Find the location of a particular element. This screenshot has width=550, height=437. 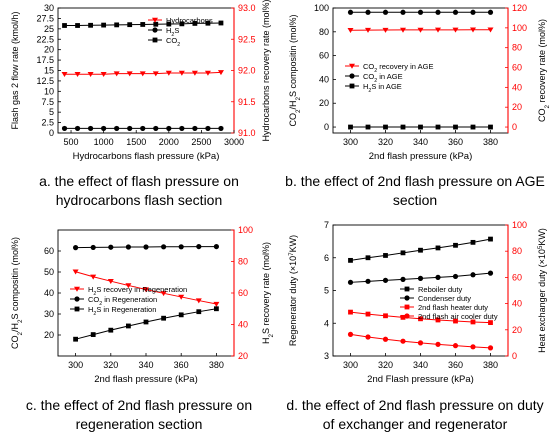

x-tick-label: 2500 is located at coordinates (201, 142).